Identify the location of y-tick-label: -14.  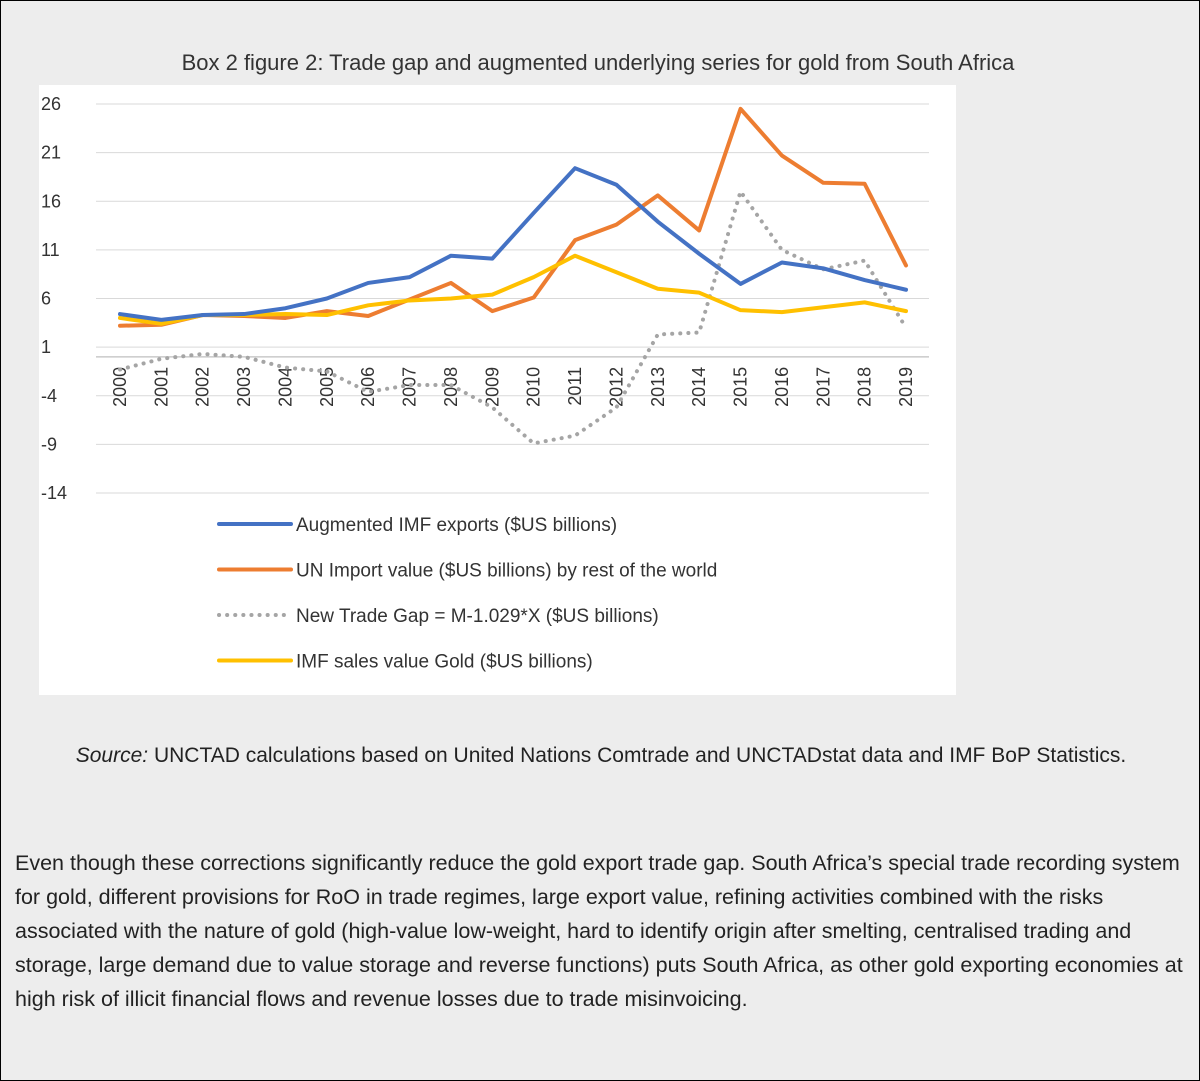
(54, 493).